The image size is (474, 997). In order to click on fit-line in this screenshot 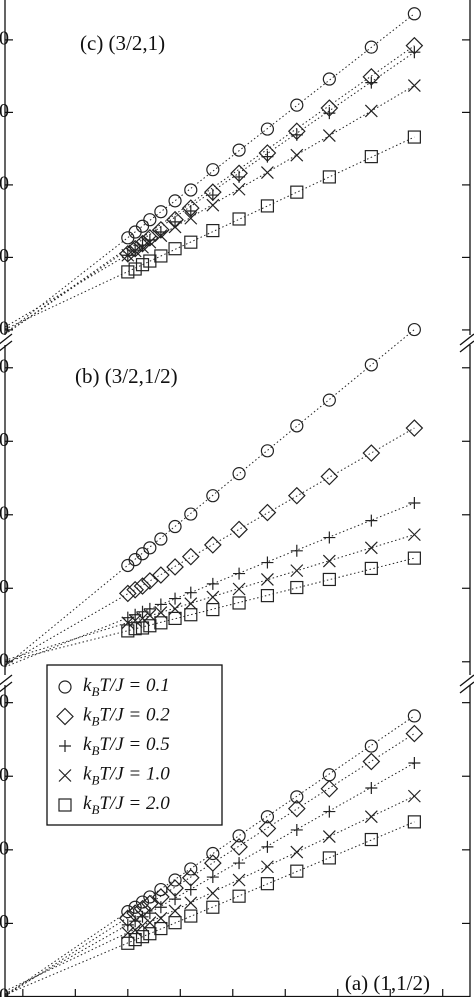, I will do `click(209, 597)`.